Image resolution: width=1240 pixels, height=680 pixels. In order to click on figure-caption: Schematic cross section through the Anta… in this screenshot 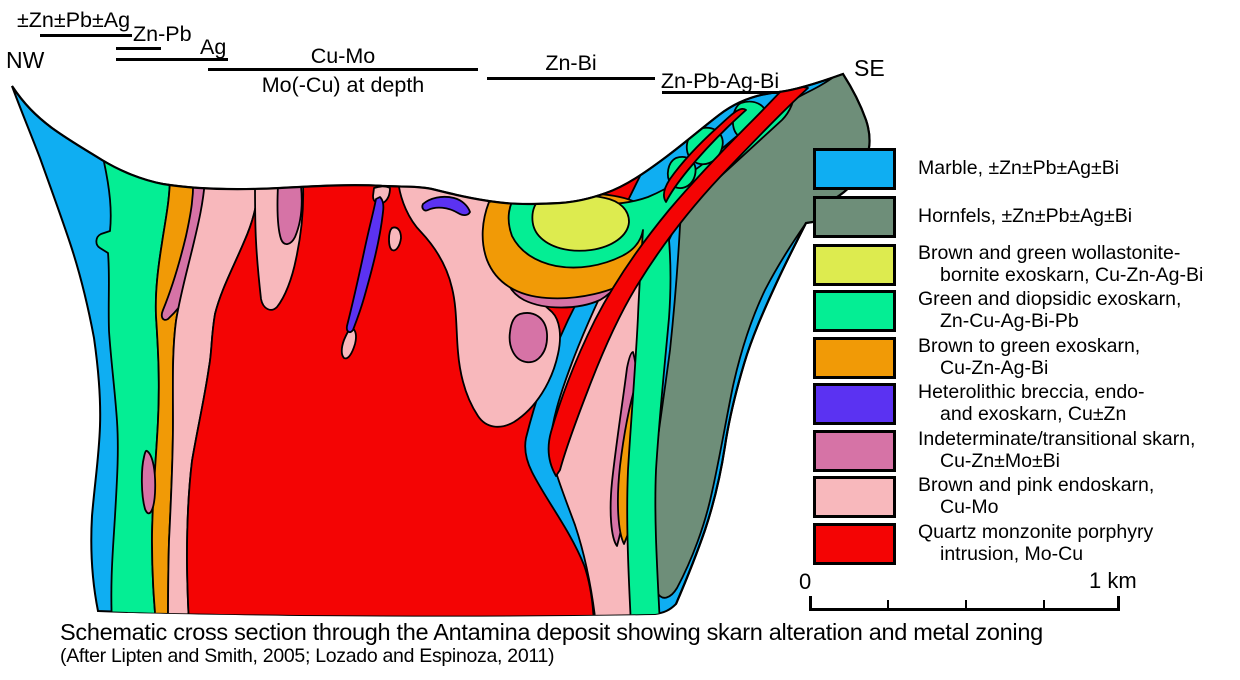, I will do `click(551, 632)`.